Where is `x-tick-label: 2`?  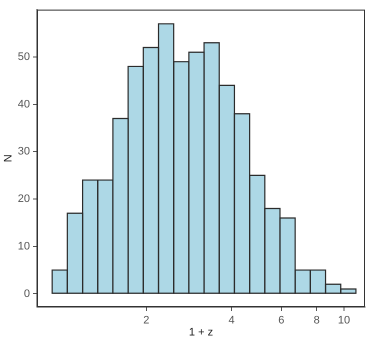
x-tick-label: 2 is located at coordinates (146, 320).